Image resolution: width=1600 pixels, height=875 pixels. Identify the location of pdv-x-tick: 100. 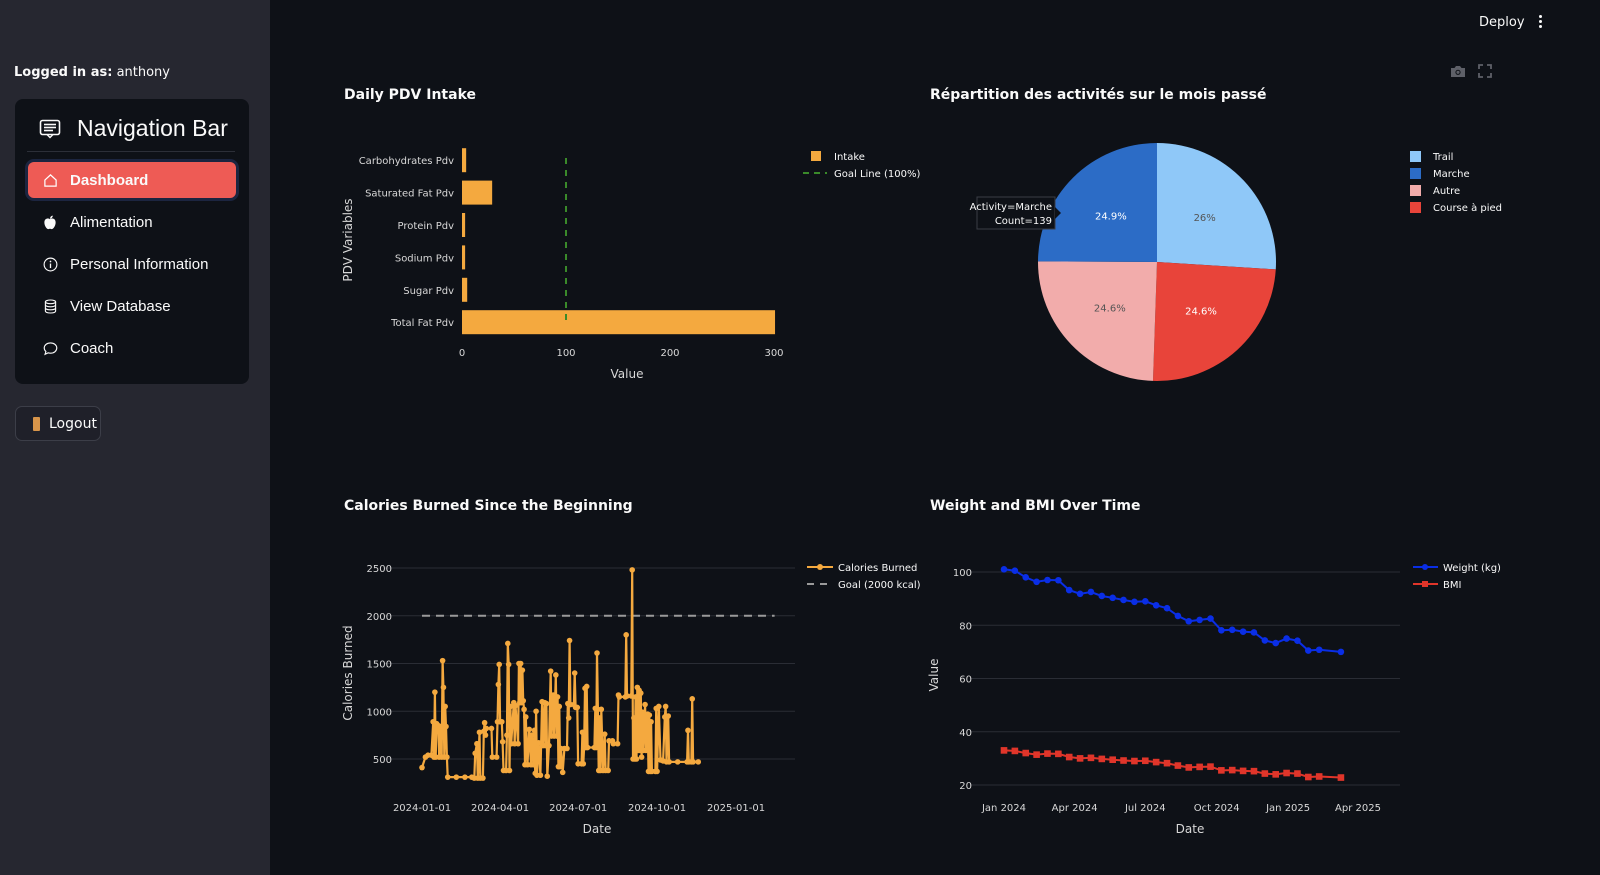
(565, 353).